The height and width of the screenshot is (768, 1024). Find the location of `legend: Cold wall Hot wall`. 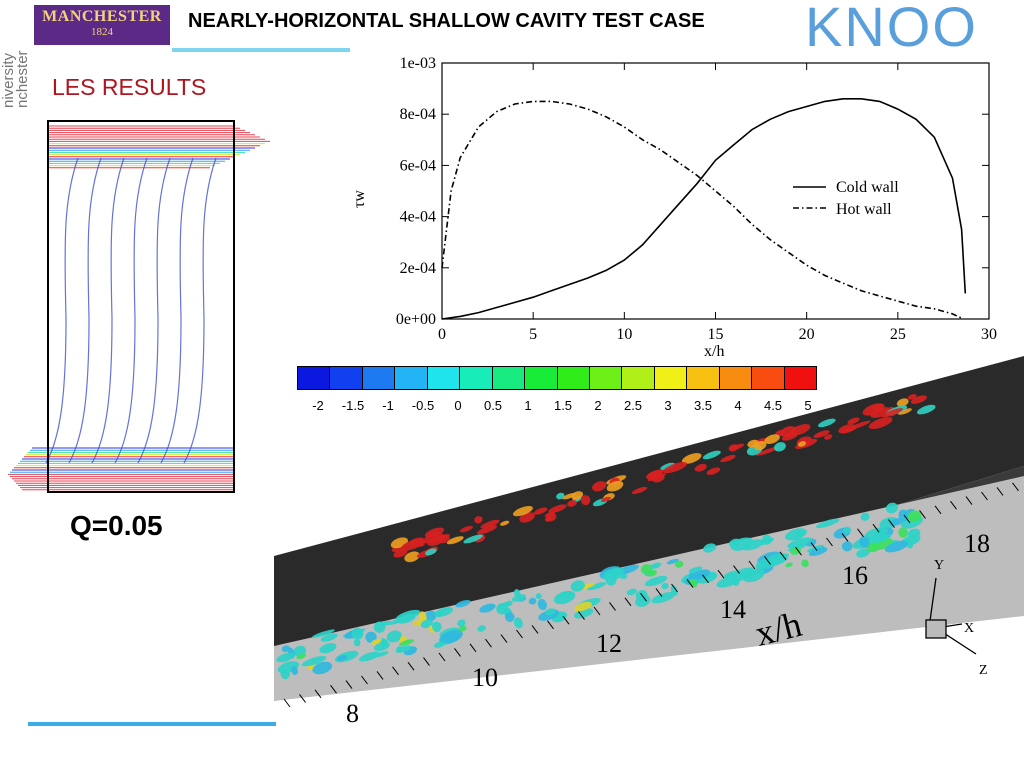

legend: Cold wall Hot wall is located at coordinates (846, 198).